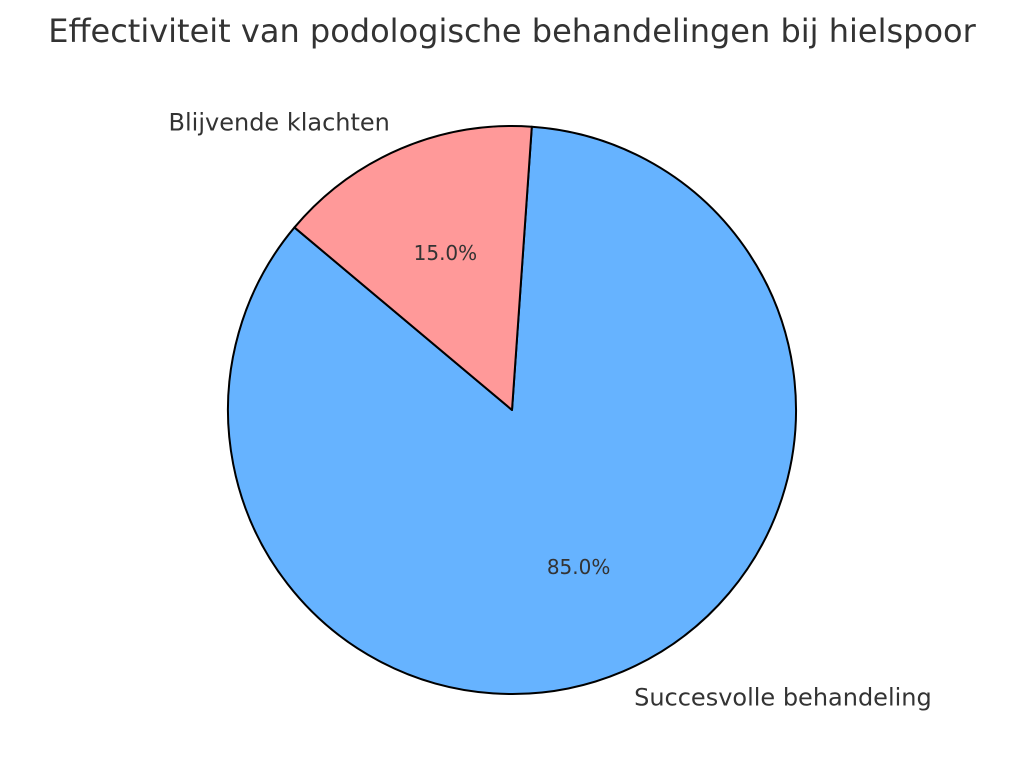 The width and height of the screenshot is (1024, 781). What do you see at coordinates (413, 268) in the screenshot?
I see `pie-slice-blijvende-klachten` at bounding box center [413, 268].